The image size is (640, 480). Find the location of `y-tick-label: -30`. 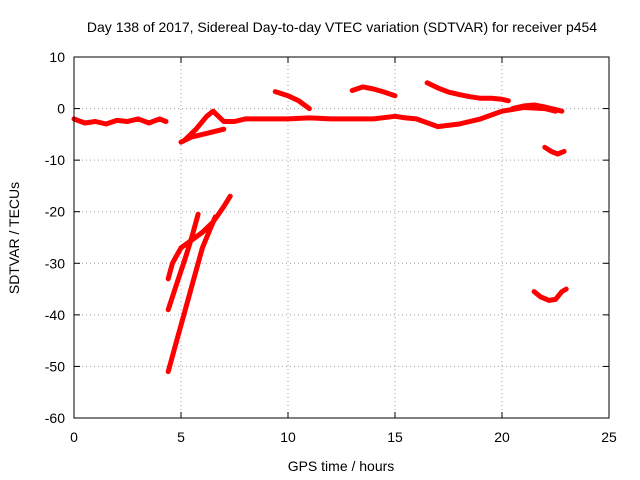

y-tick-label: -30 is located at coordinates (55, 263).